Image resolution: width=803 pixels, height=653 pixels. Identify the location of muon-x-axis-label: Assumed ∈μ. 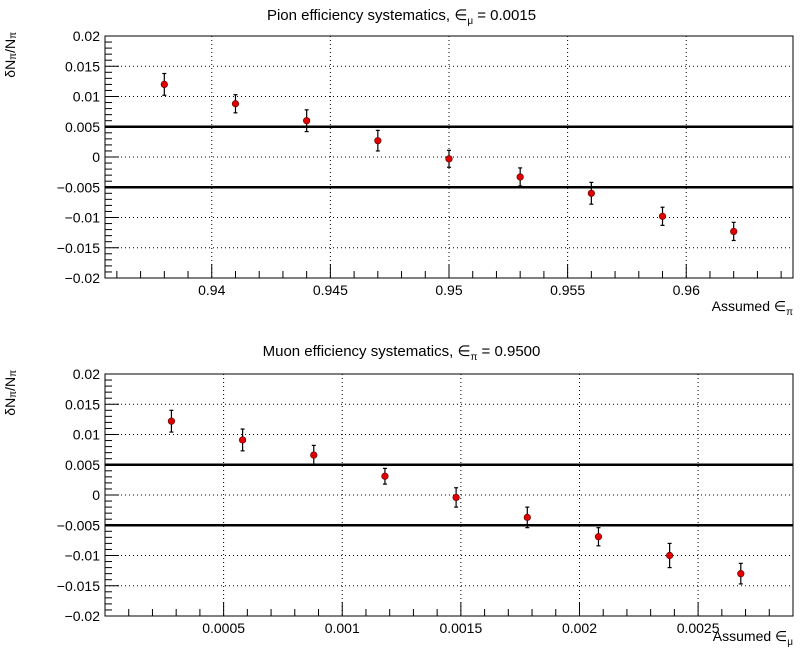
(753, 638).